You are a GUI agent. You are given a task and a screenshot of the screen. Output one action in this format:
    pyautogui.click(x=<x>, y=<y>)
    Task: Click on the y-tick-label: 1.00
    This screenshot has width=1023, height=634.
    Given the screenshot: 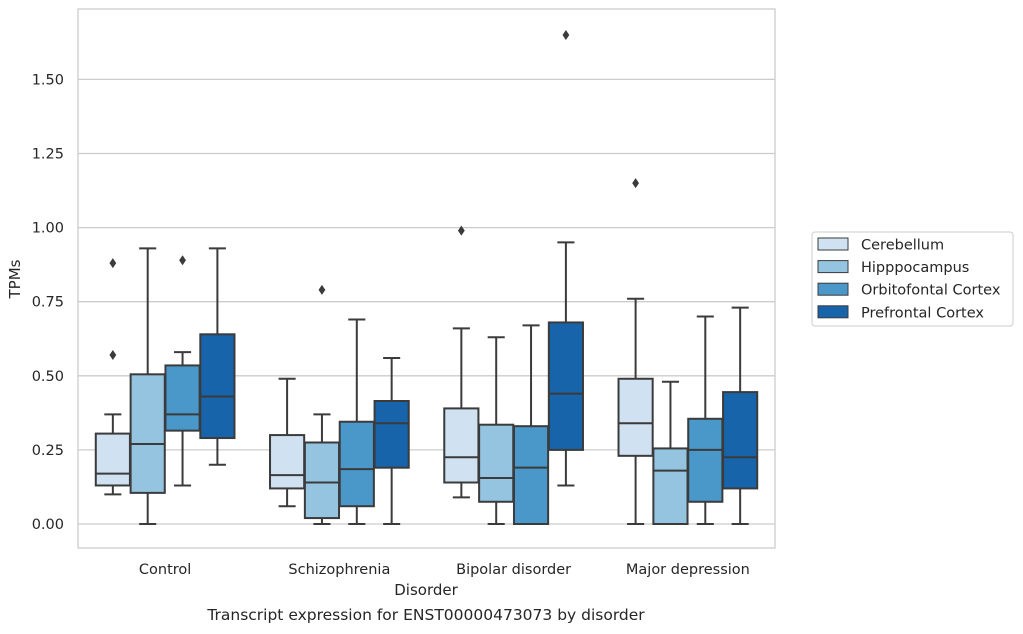 What is the action you would take?
    pyautogui.click(x=48, y=229)
    